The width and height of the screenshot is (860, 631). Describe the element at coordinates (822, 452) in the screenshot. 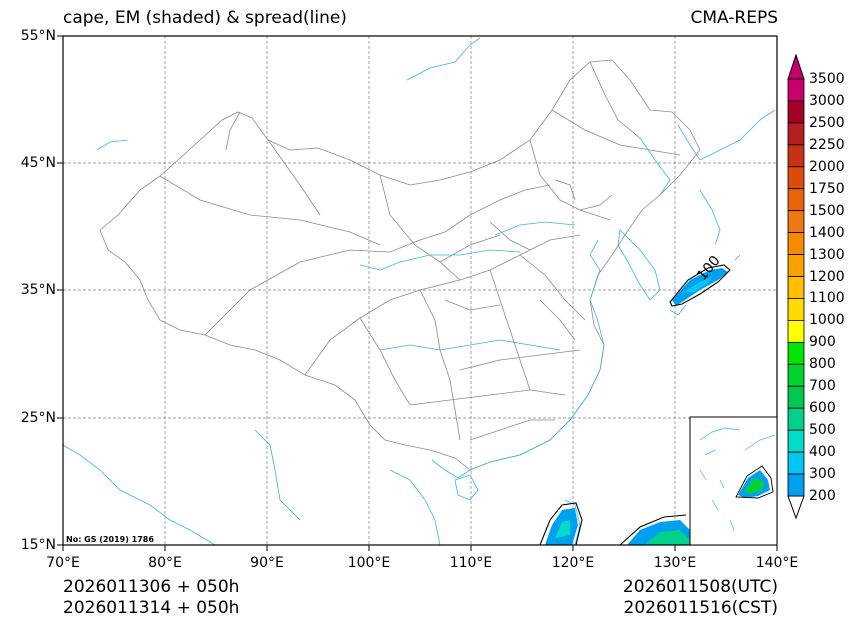

I see `colorbar-label: 400` at that location.